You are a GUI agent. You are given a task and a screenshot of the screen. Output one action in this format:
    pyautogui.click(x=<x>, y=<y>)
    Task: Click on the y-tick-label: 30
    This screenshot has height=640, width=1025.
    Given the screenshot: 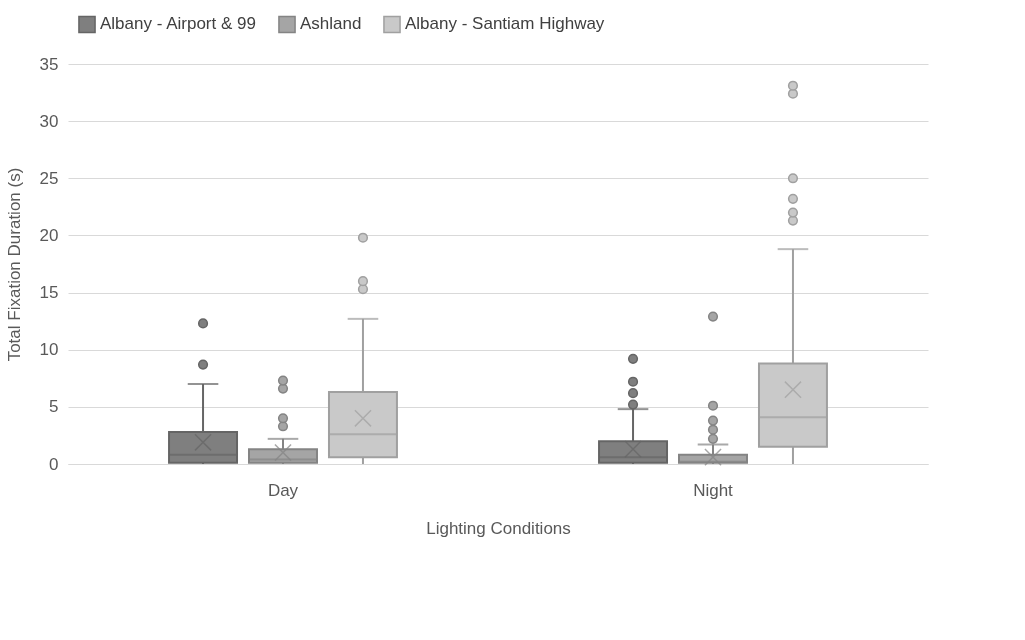 What is the action you would take?
    pyautogui.click(x=49, y=121)
    